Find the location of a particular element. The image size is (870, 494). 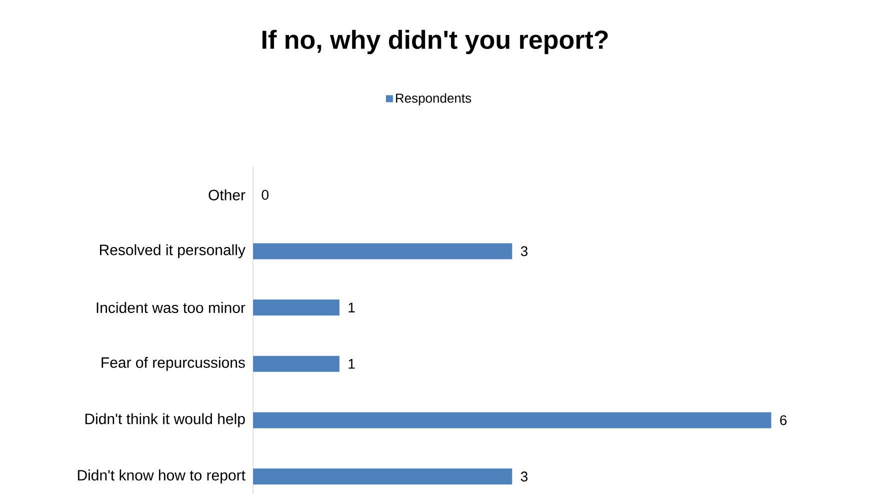

y-tick-label: Didn't think it would help is located at coordinates (165, 420).